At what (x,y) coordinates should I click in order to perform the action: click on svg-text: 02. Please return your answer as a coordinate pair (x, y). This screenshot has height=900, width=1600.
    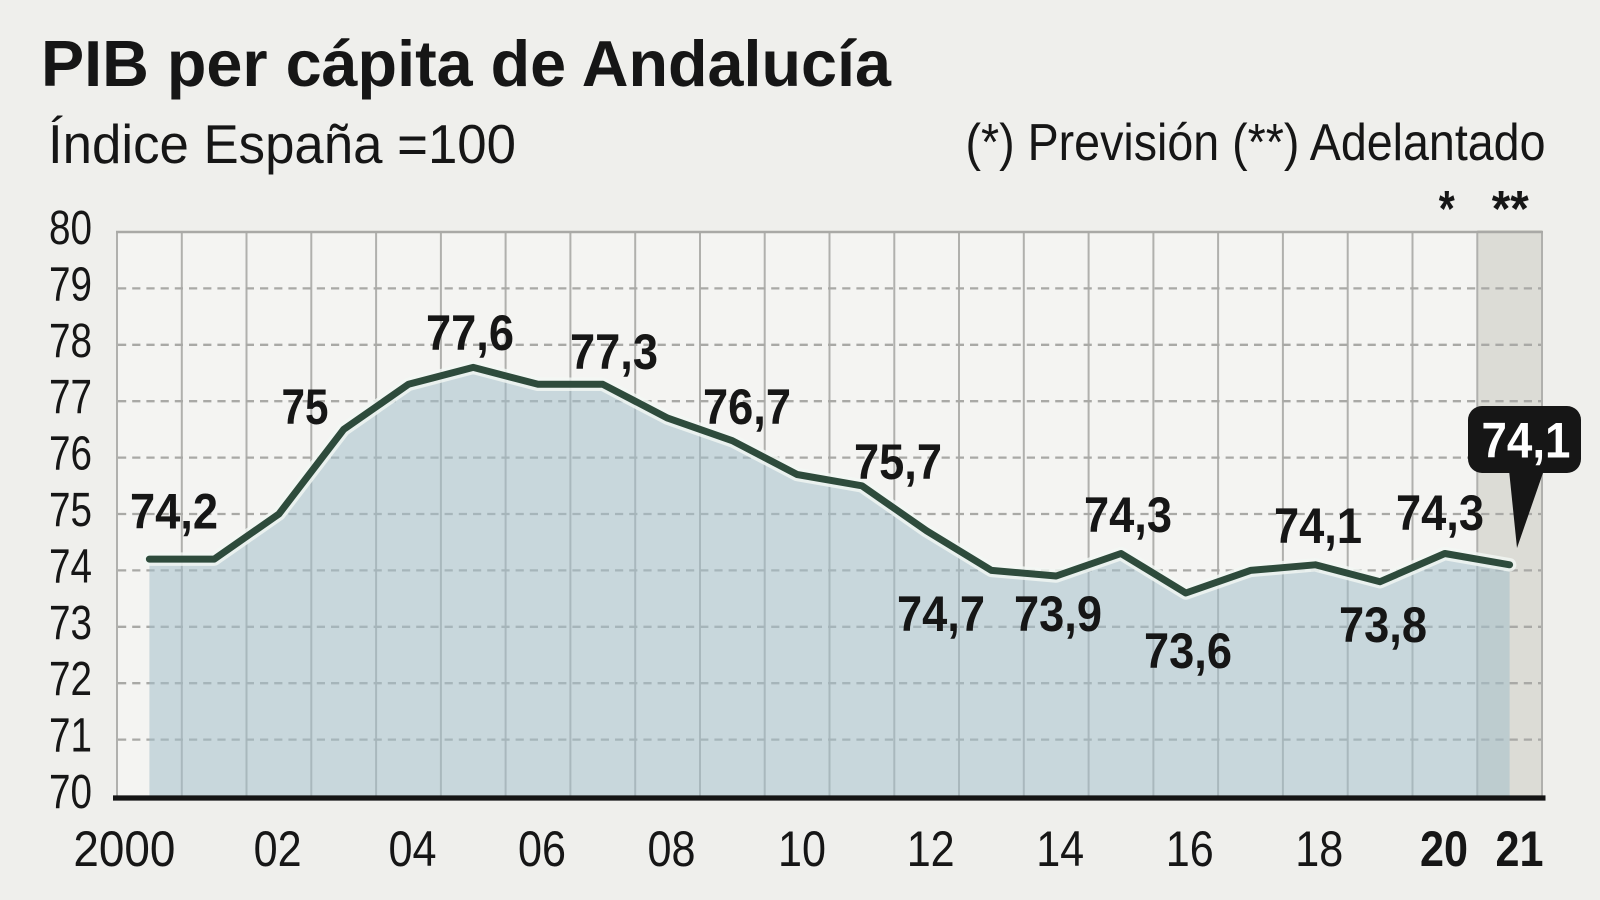
    Looking at the image, I should click on (278, 849).